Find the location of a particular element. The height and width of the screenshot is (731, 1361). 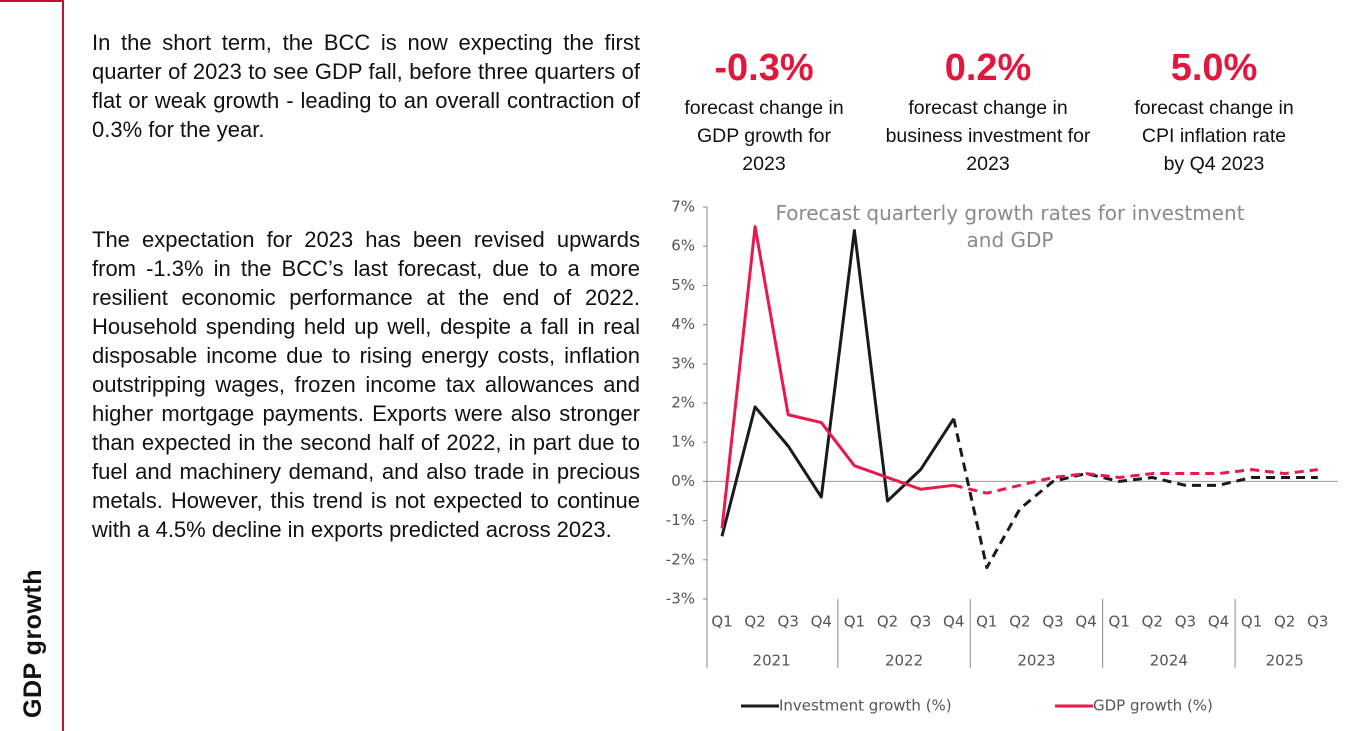

y-tick-label: 1% is located at coordinates (683, 442).